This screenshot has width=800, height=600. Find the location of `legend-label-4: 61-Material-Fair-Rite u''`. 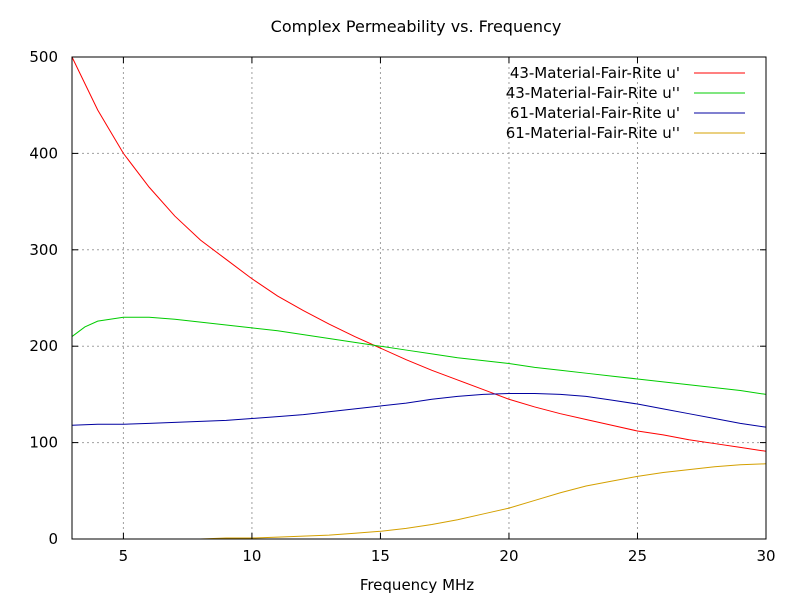

legend-label-4: 61-Material-Fair-Rite u'' is located at coordinates (593, 133).